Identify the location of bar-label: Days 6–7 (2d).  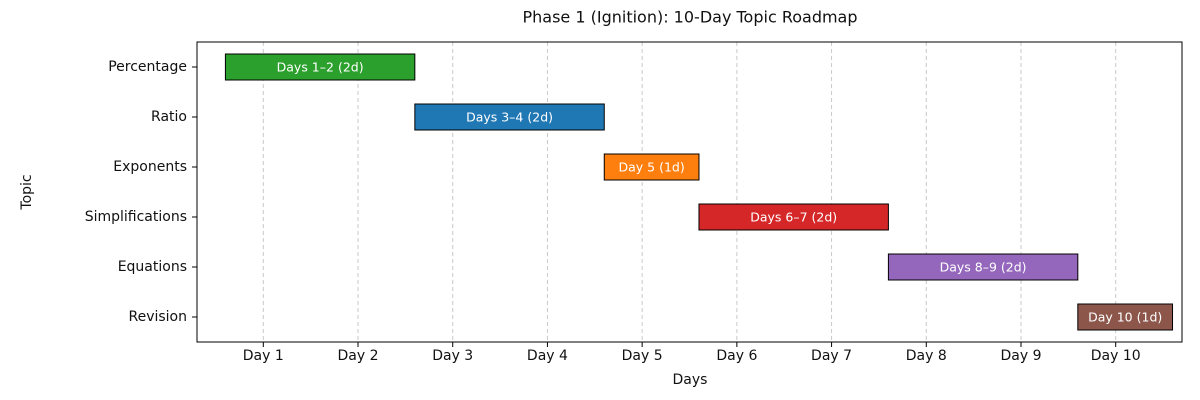
(793, 217).